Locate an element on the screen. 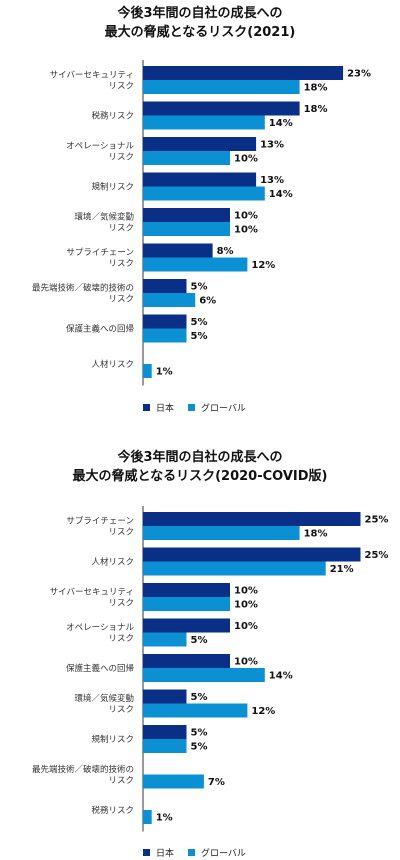 This screenshot has height=860, width=400. data-label: 7% is located at coordinates (216, 782).